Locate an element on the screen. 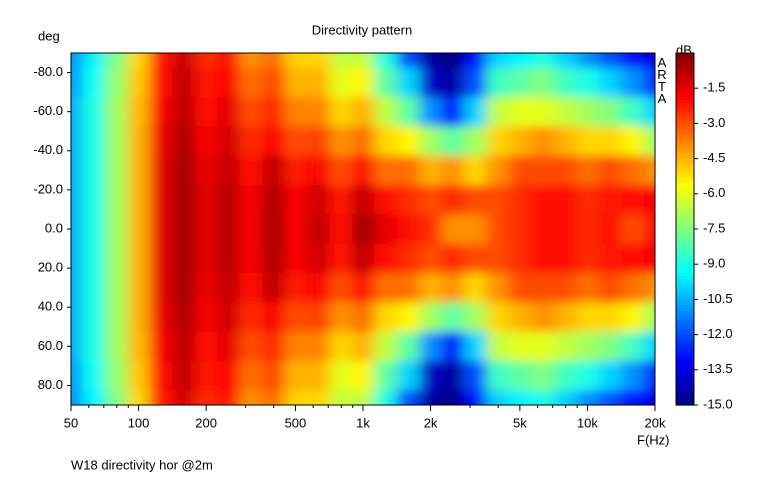  y-tick-label: 60.0 is located at coordinates (50, 345).